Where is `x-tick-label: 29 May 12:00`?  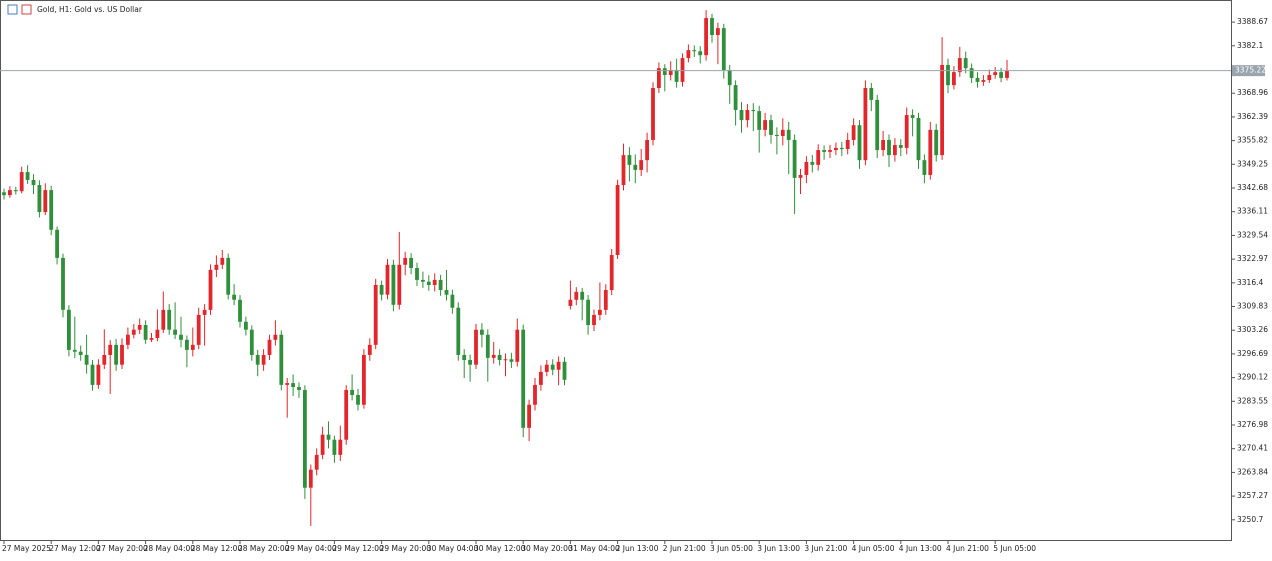
x-tick-label: 29 May 12:00 is located at coordinates (358, 548).